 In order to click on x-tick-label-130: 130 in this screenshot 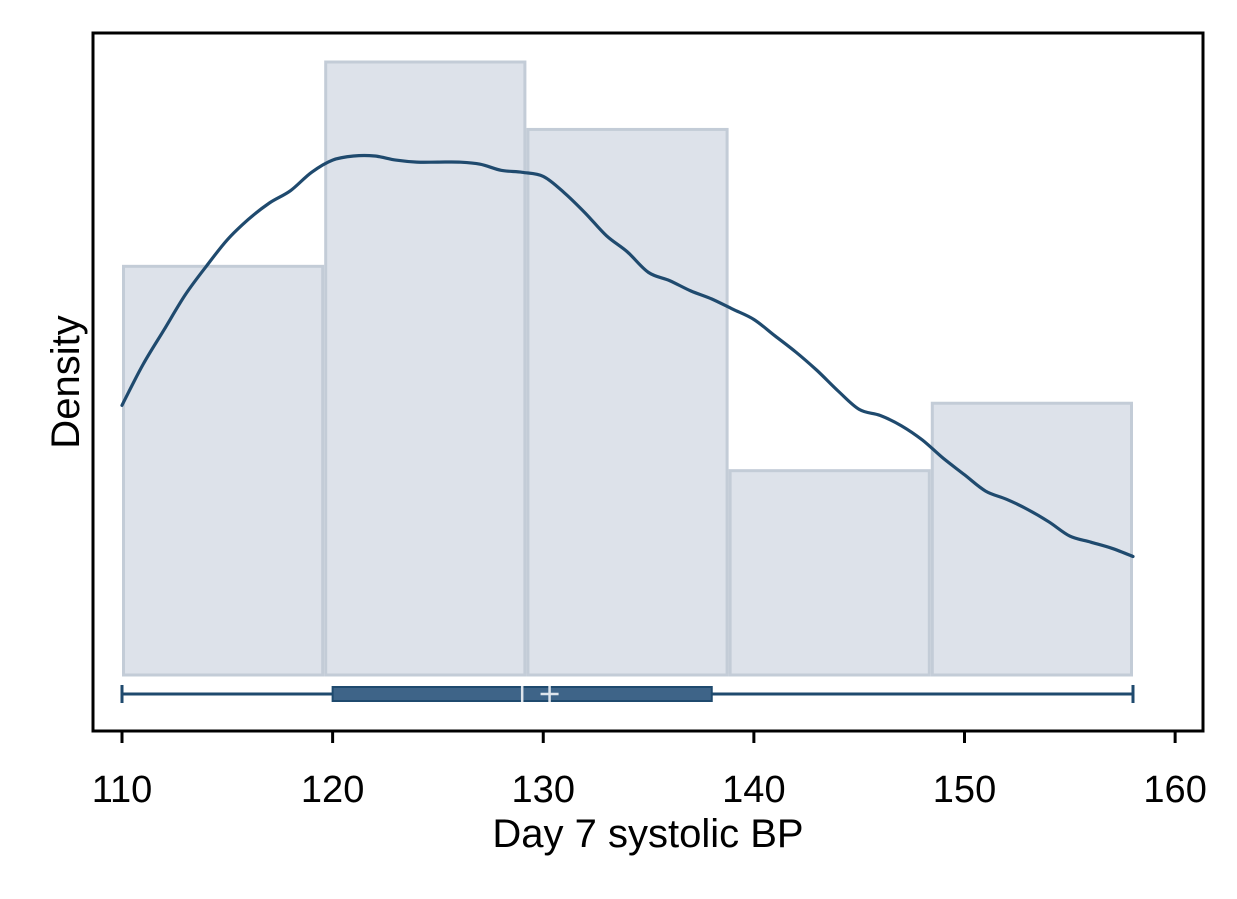, I will do `click(543, 790)`.